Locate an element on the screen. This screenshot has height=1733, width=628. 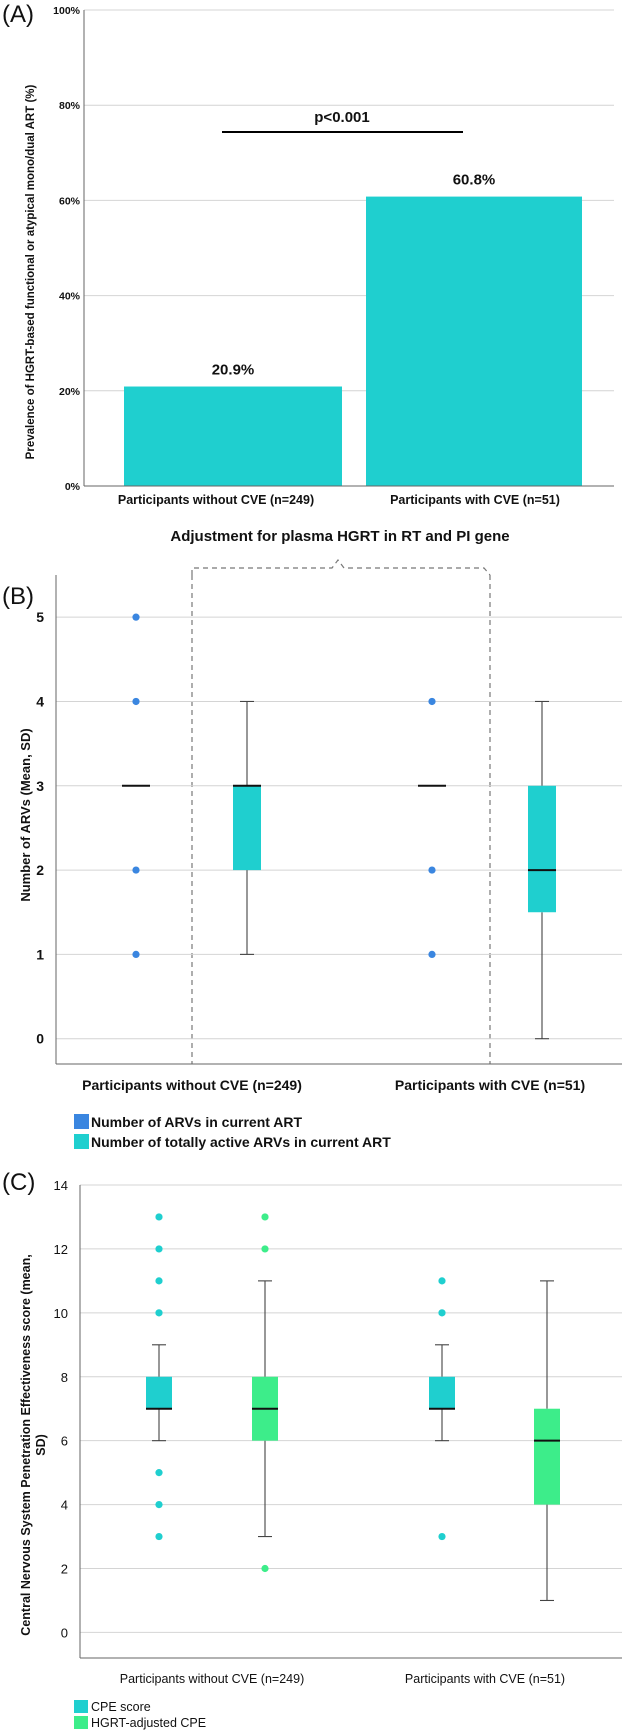
panel-c-x-label-without-cve: Participants without CVE (n=249) is located at coordinates (212, 1679).